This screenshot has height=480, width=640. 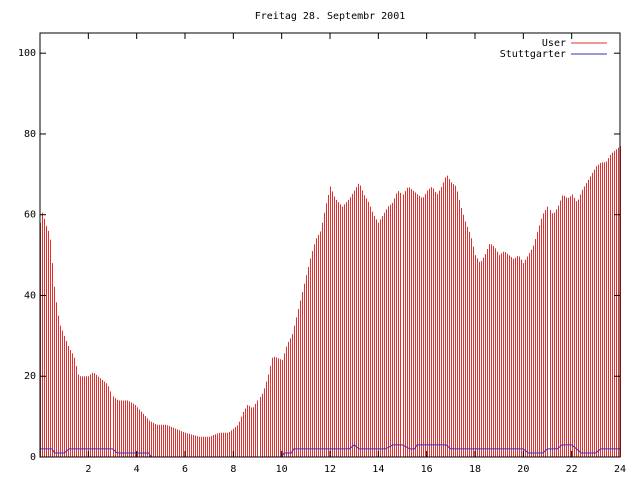 I want to click on x-tick-label: 16, so click(x=427, y=469).